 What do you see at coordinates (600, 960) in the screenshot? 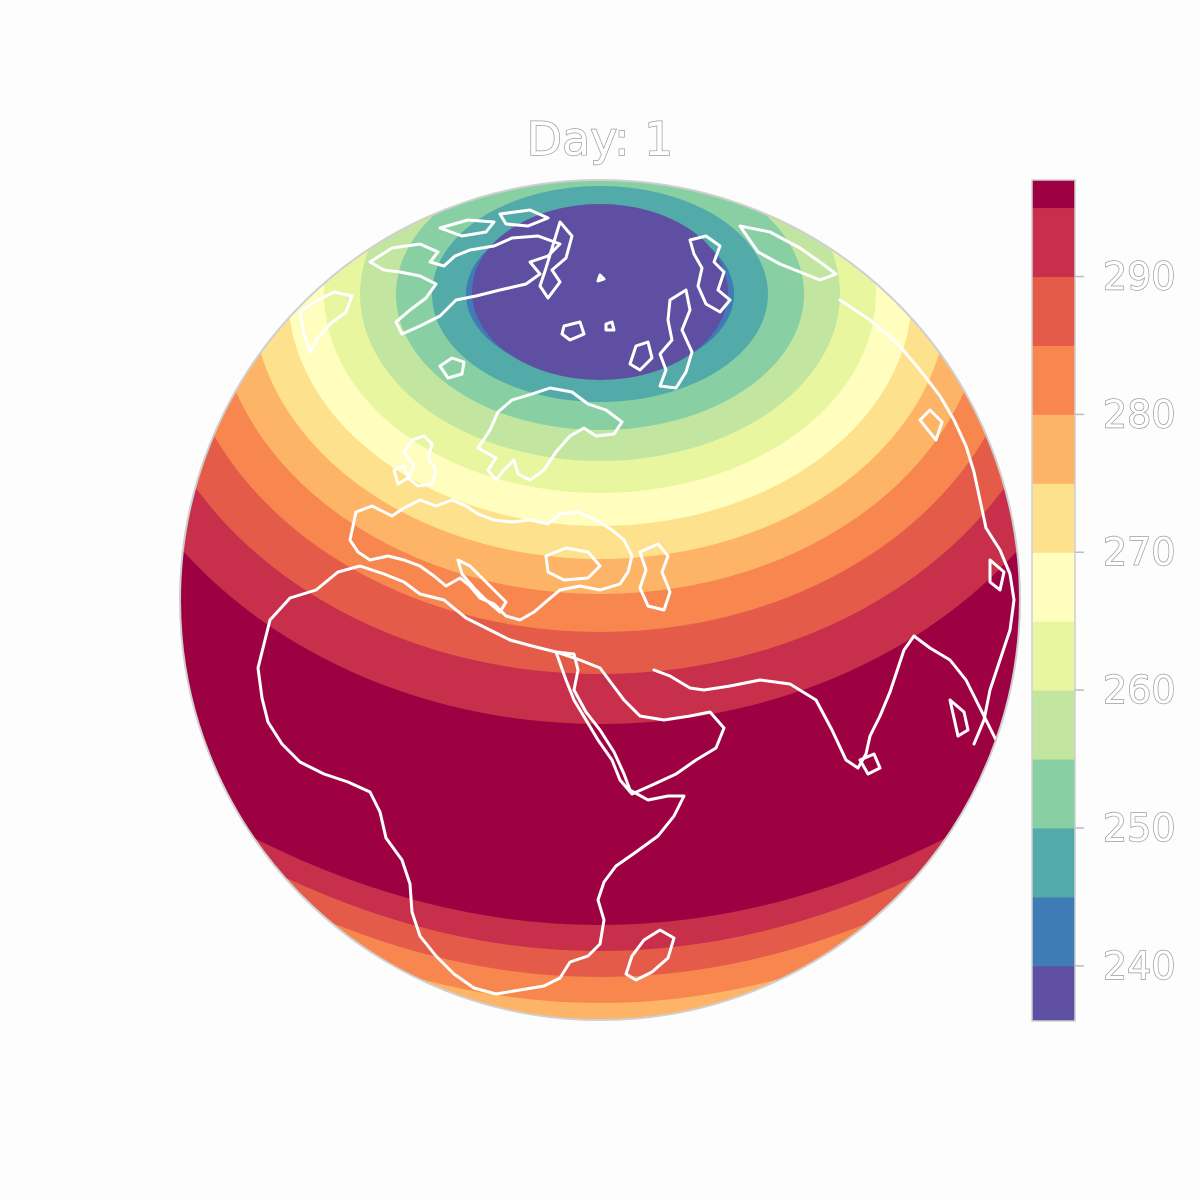
I see `southern-band` at bounding box center [600, 960].